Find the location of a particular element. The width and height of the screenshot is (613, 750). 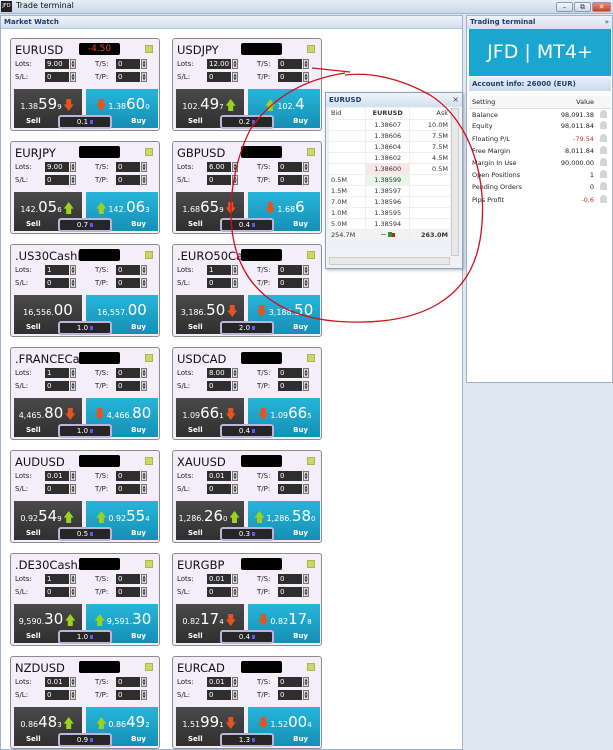

depth-row: 0.5M 1.38599 is located at coordinates (389, 180).